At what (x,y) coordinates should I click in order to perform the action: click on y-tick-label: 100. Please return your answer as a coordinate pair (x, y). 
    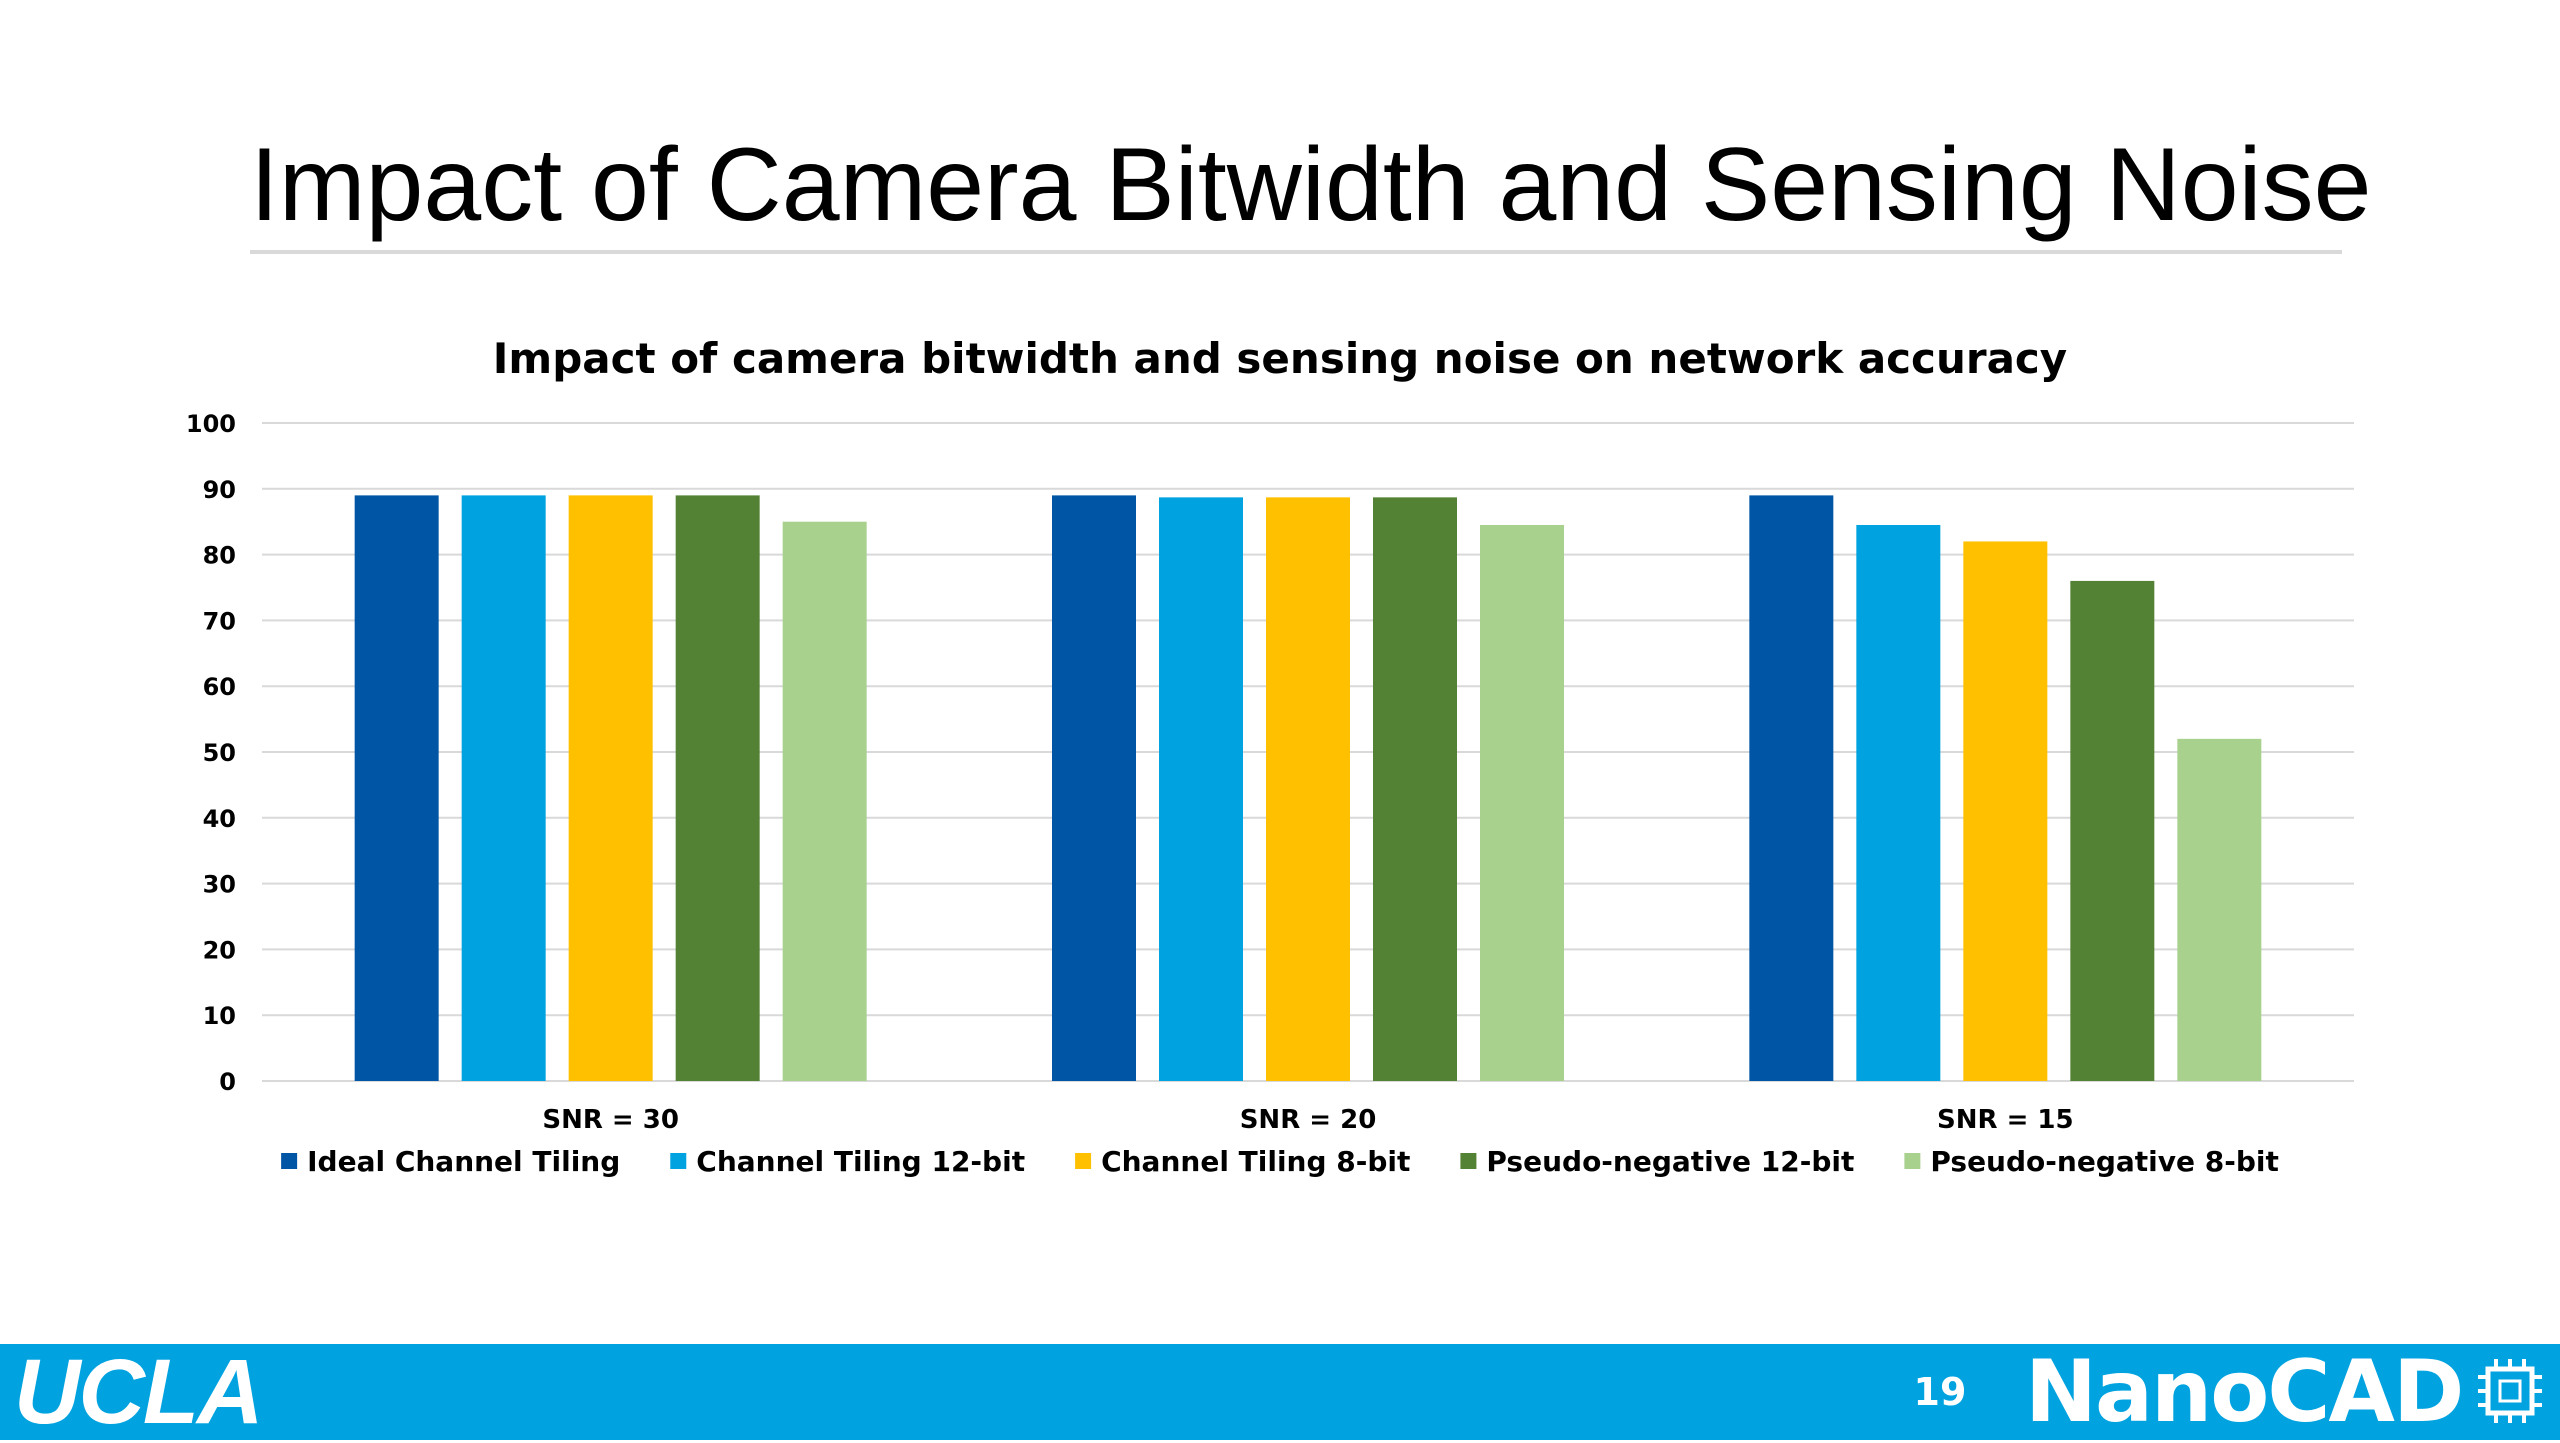
    Looking at the image, I should click on (211, 424).